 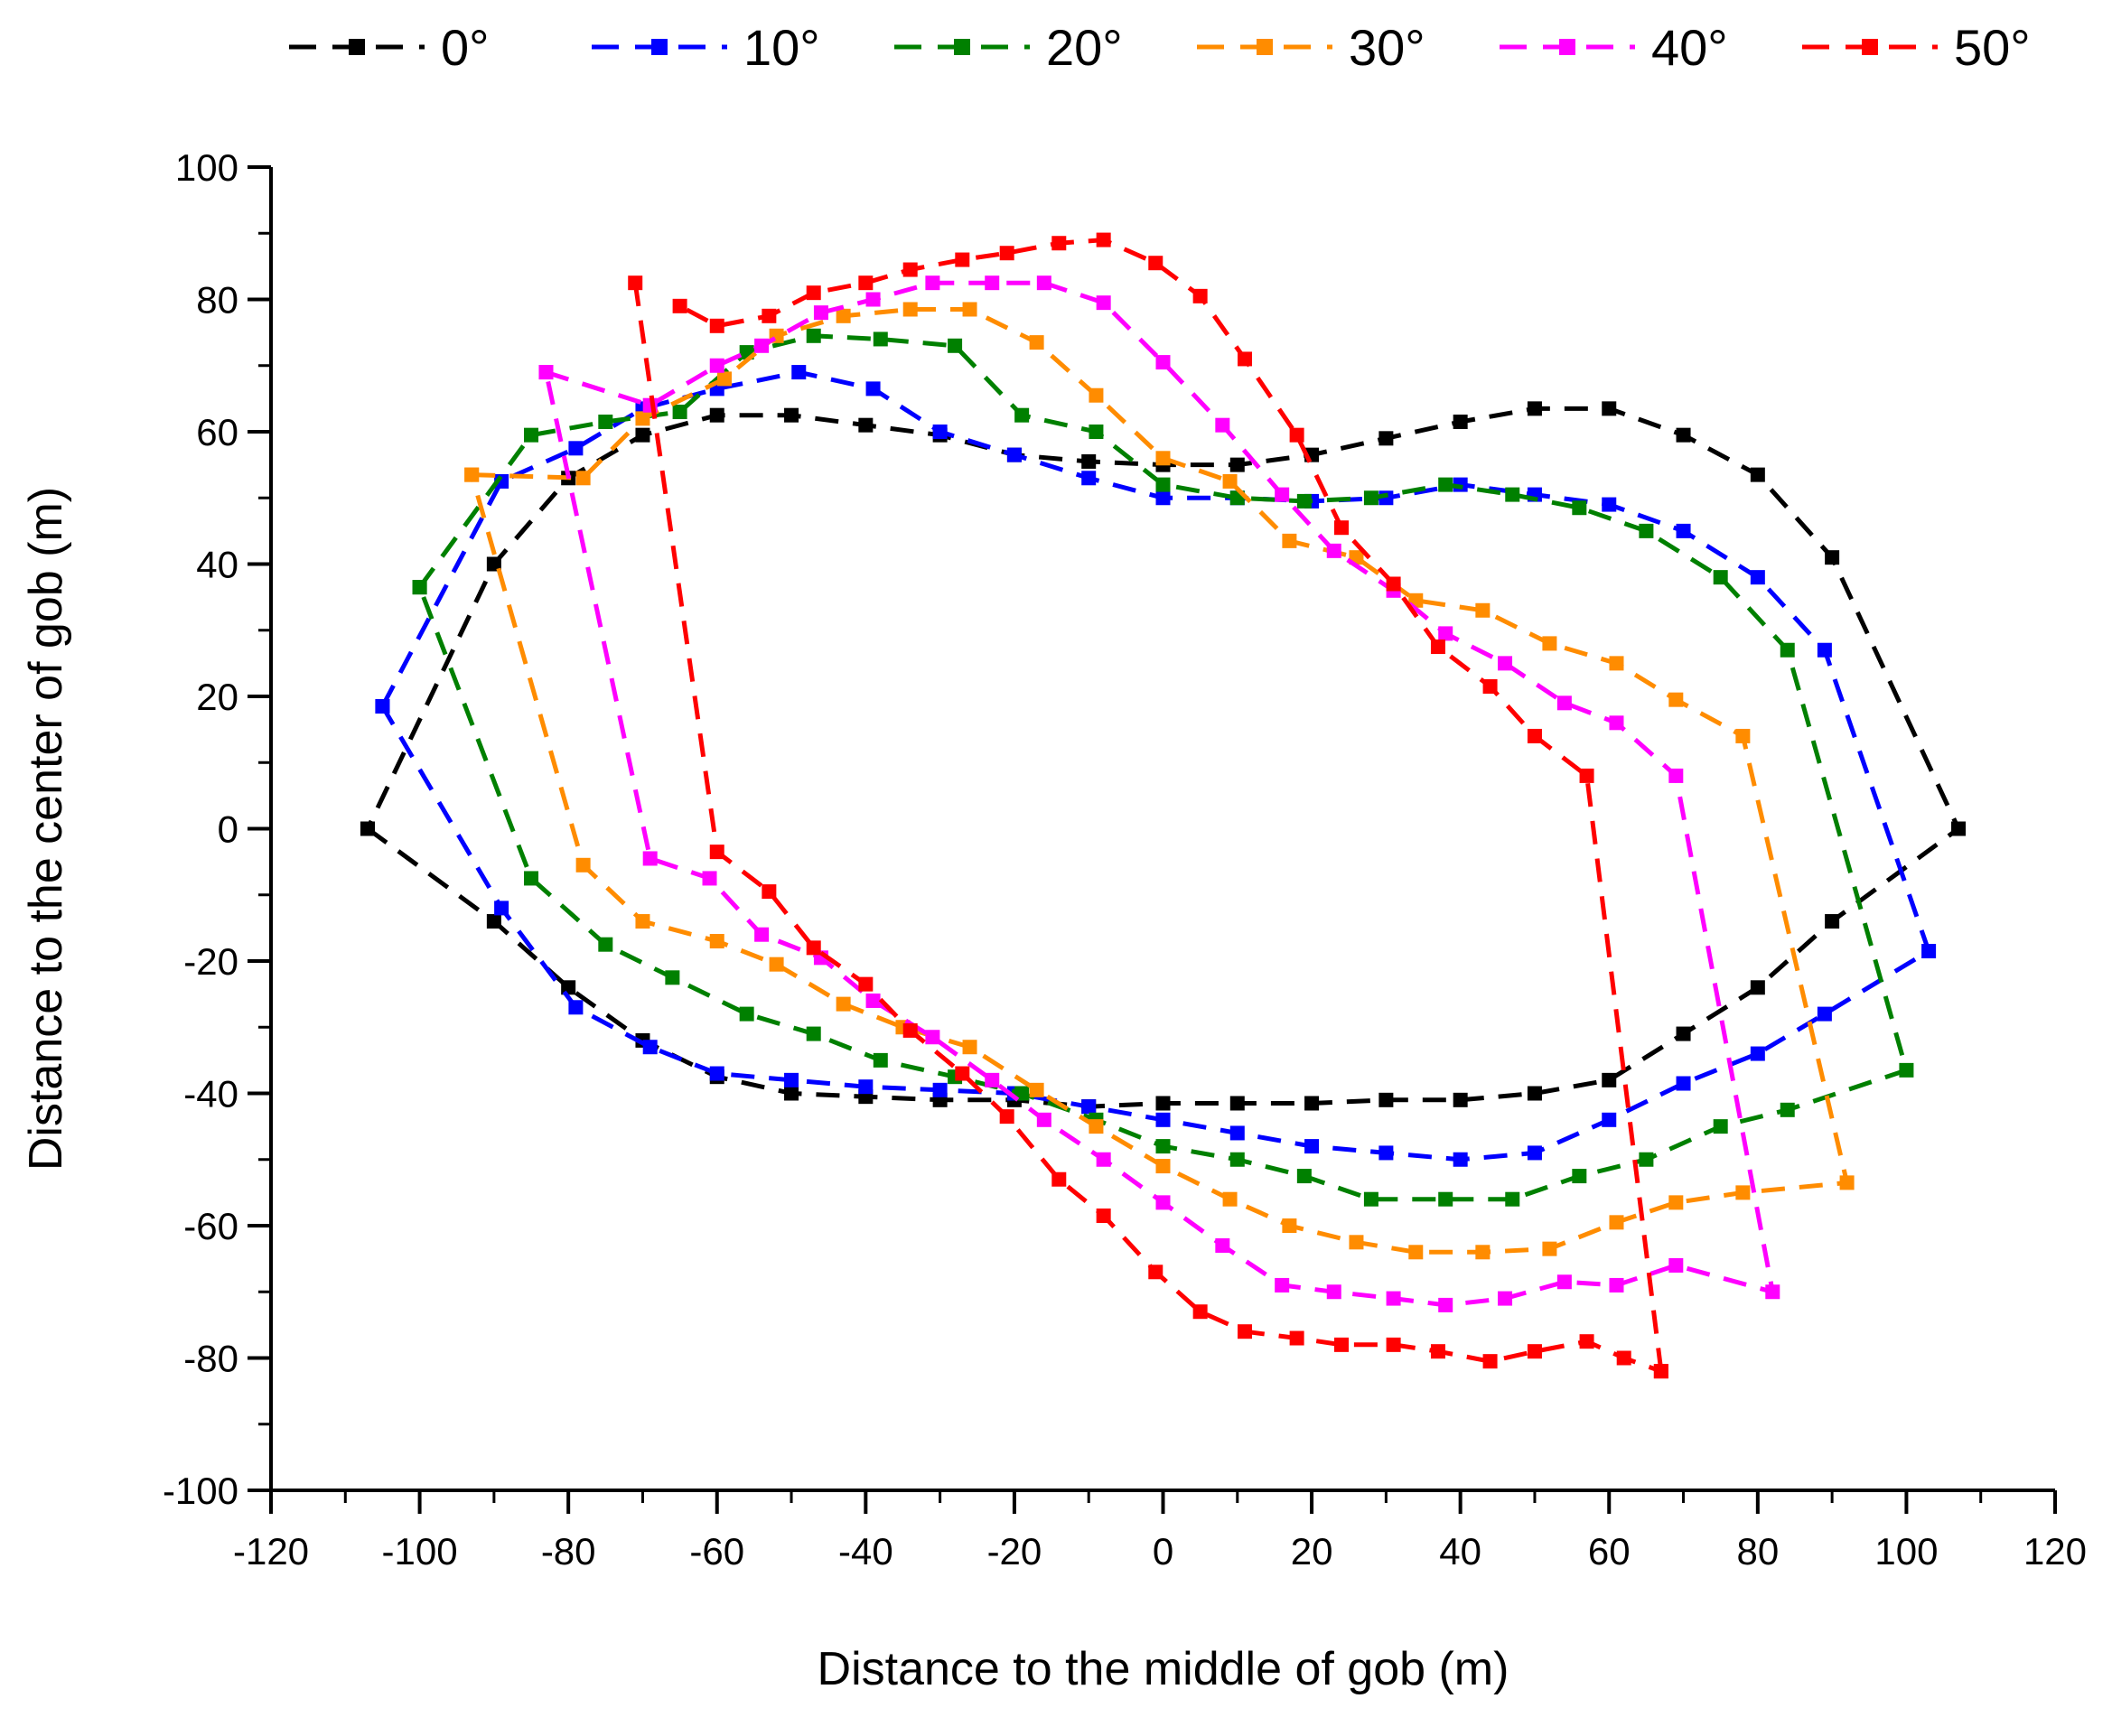 What do you see at coordinates (217, 565) in the screenshot?
I see `y-tick-label: 40` at bounding box center [217, 565].